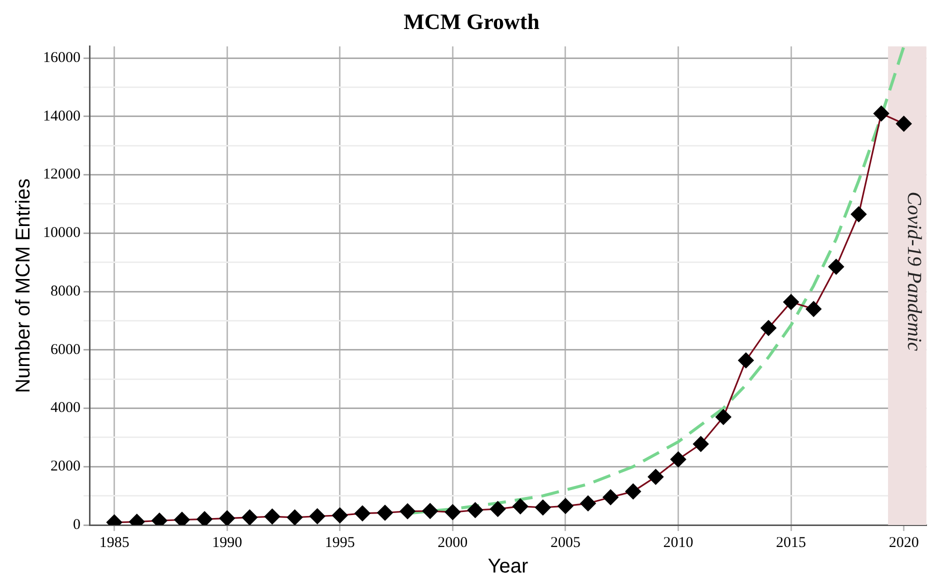 This screenshot has height=579, width=935. What do you see at coordinates (114, 542) in the screenshot?
I see `x-tick-label: 1985` at bounding box center [114, 542].